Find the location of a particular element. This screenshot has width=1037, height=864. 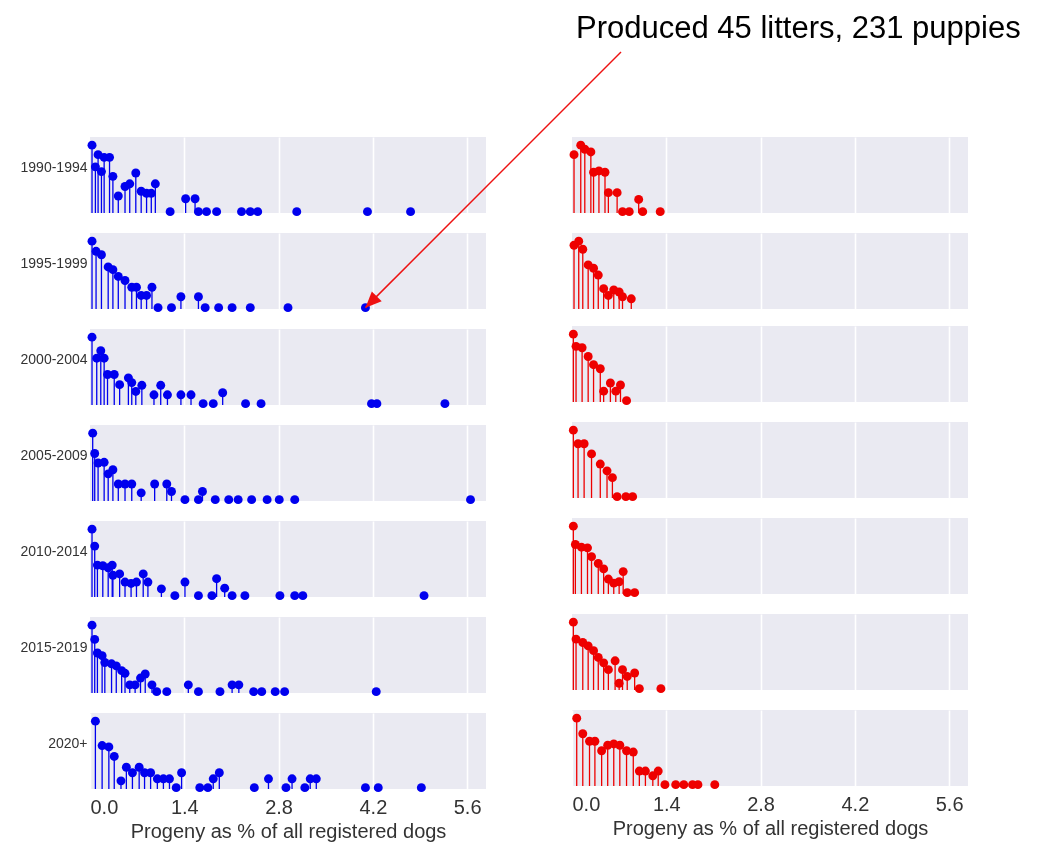

y-axis-title: 2020+ is located at coordinates (68, 742).